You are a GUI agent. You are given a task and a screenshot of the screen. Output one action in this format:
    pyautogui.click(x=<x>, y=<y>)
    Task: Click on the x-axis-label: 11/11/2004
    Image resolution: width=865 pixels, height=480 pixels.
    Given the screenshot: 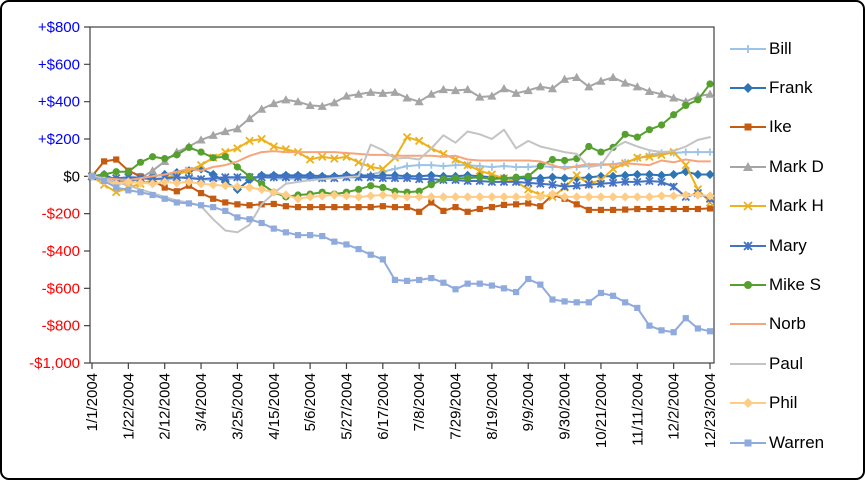 What is the action you would take?
    pyautogui.click(x=637, y=409)
    